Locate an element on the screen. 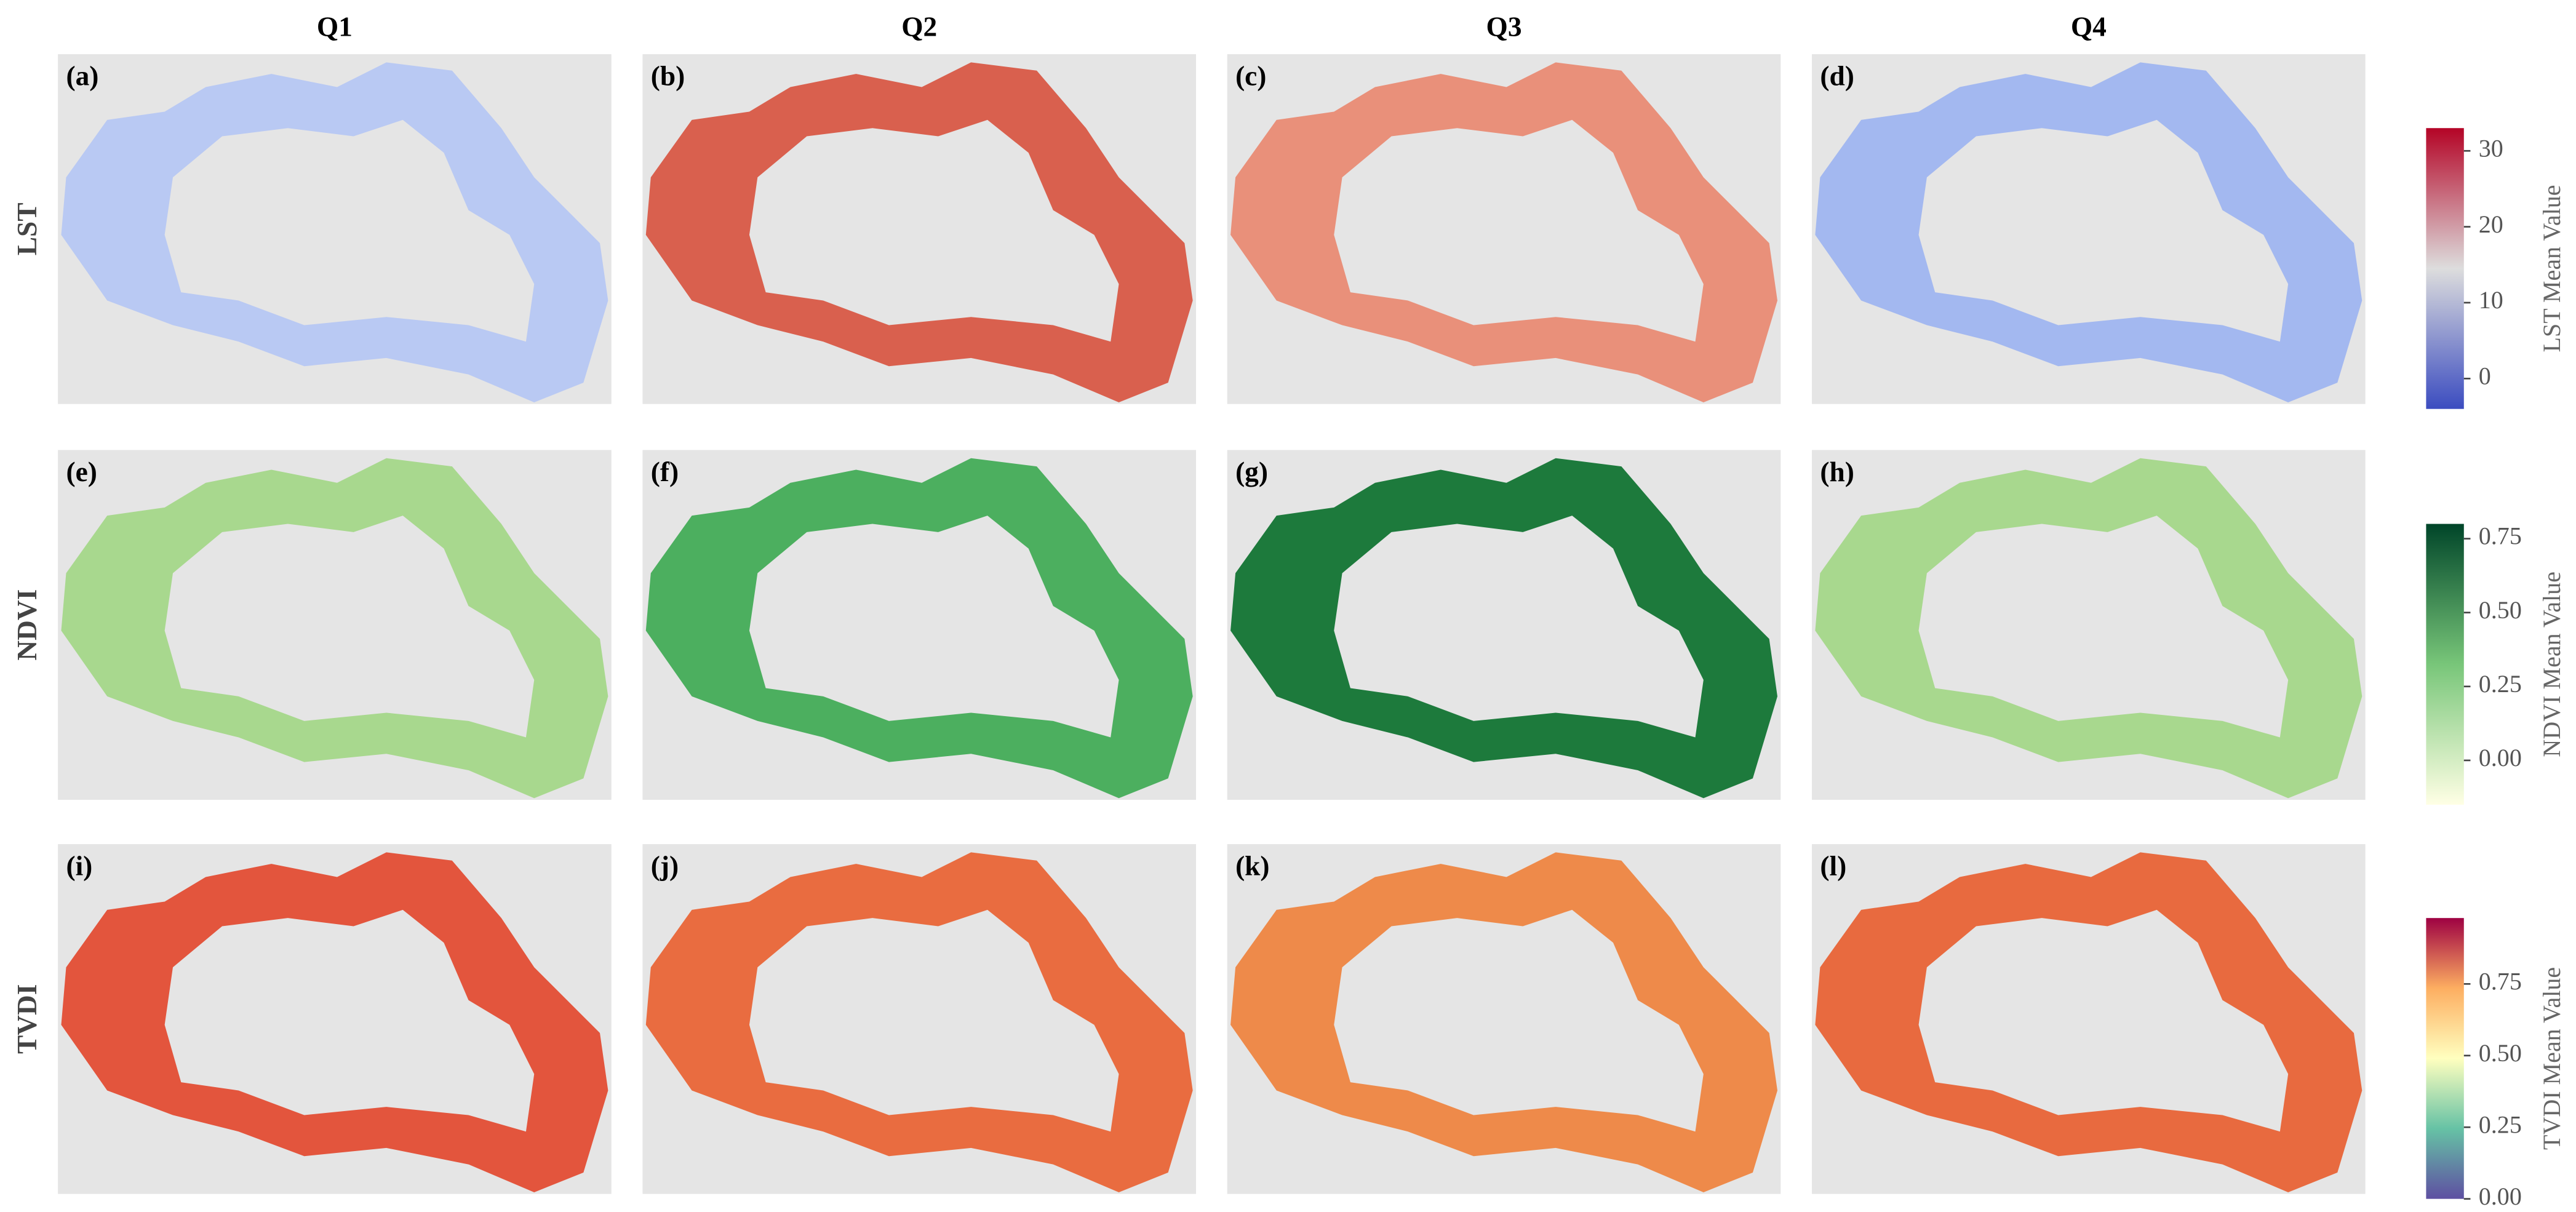 The height and width of the screenshot is (1212, 2576). row-label: LST is located at coordinates (27, 229).